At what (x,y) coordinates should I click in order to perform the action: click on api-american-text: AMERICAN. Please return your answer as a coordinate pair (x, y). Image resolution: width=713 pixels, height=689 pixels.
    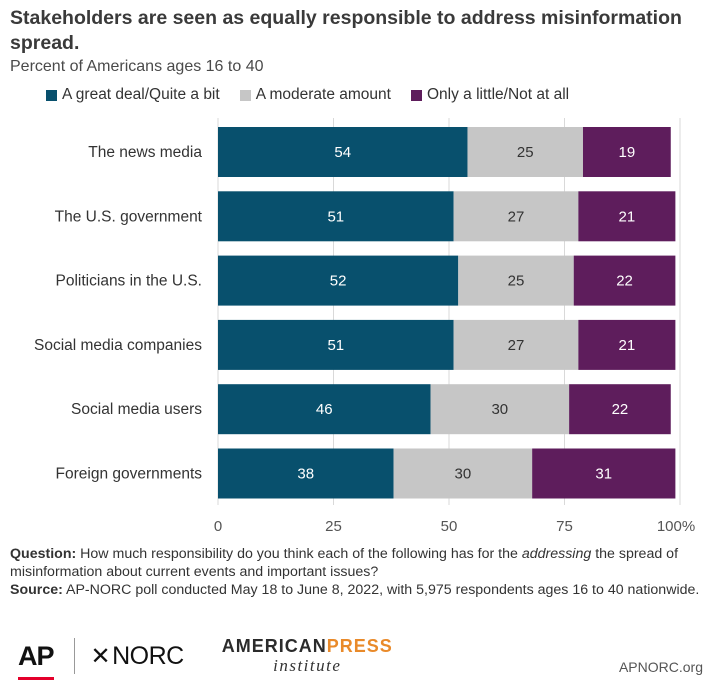
    Looking at the image, I should click on (274, 646).